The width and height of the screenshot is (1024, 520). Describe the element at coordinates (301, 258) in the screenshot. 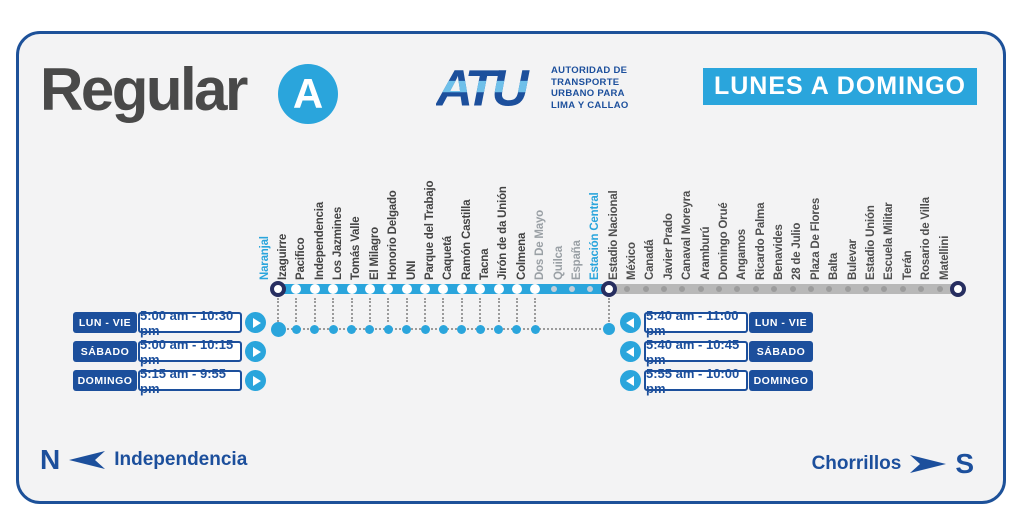

I see `station-label: Pacifico` at that location.